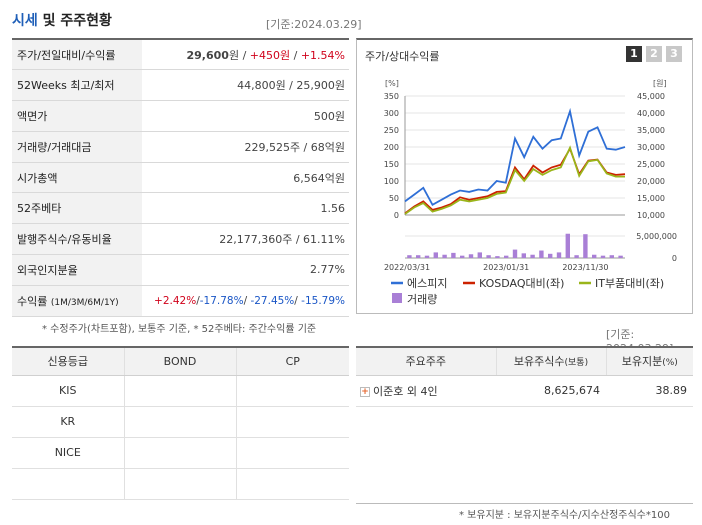  I want to click on header-shares-held: 보유주식수(보통), so click(550, 361).